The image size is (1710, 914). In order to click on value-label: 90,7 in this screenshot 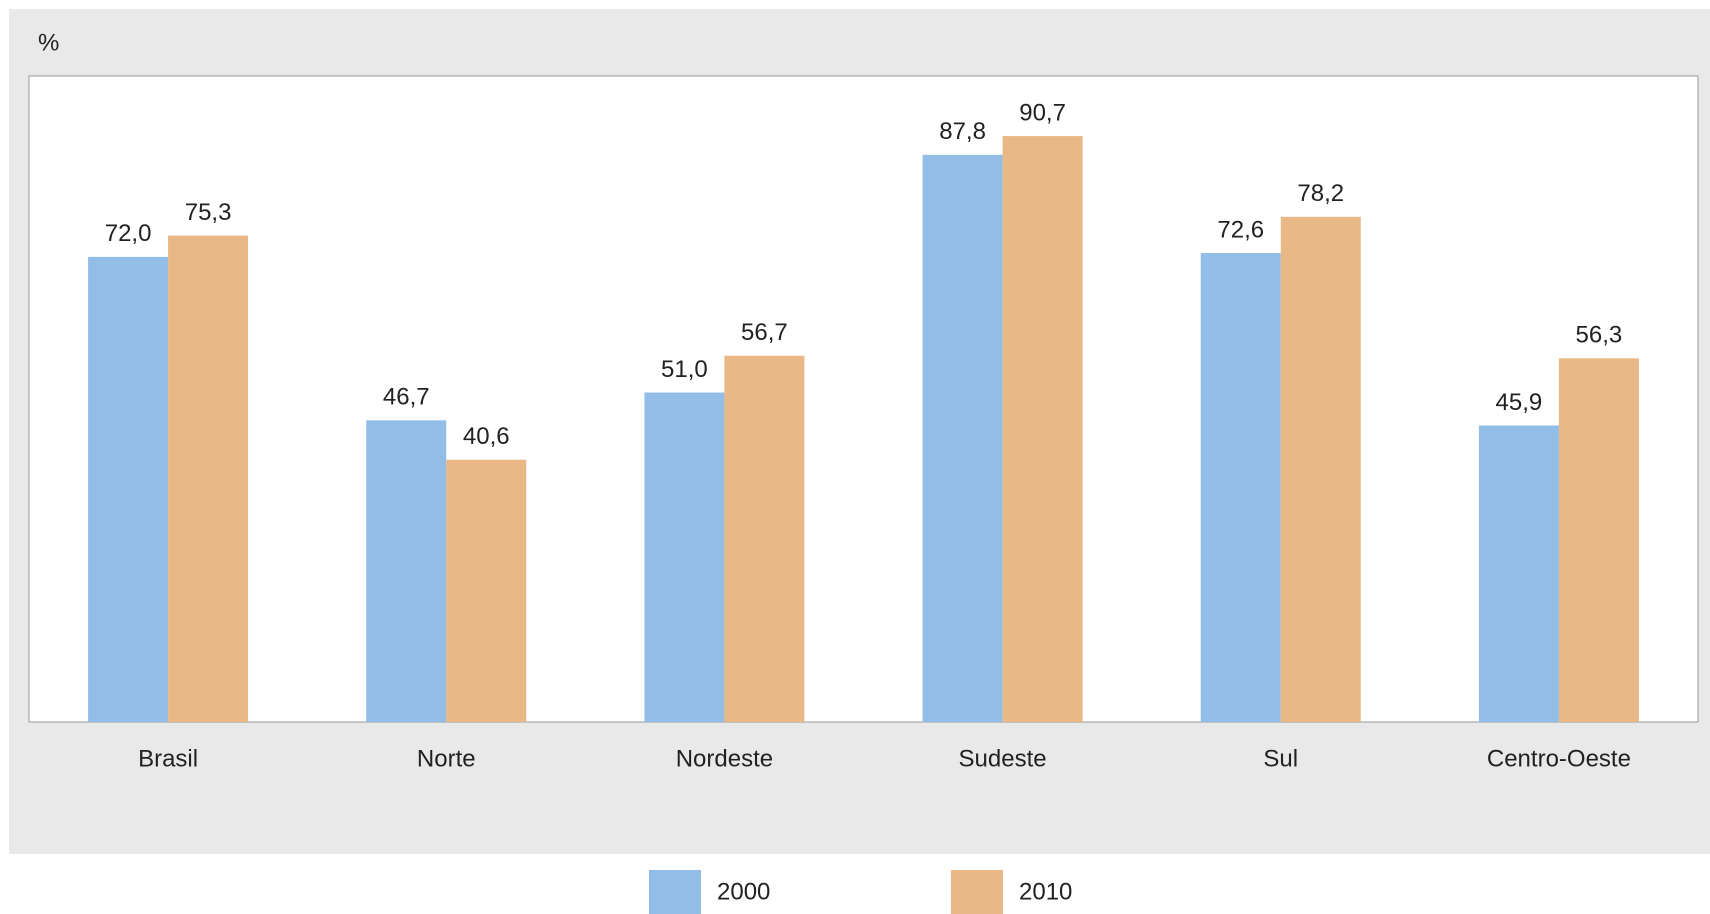, I will do `click(1042, 112)`.